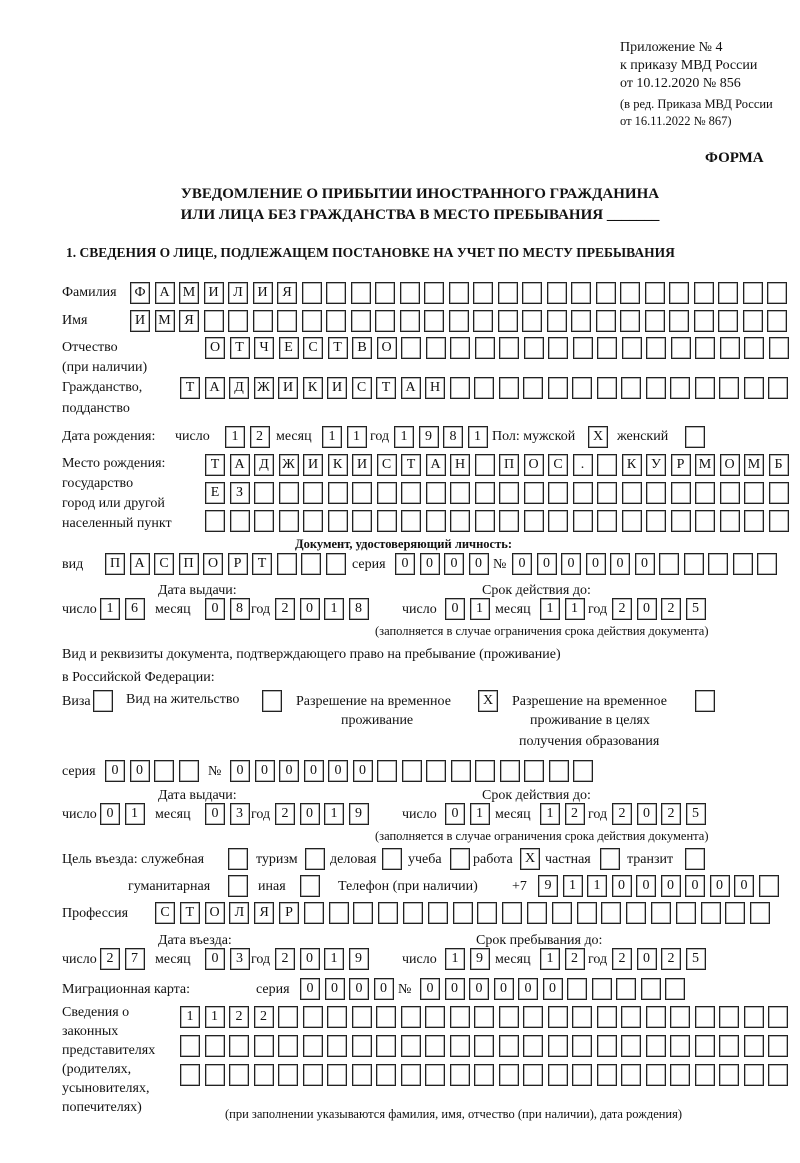 The height and width of the screenshot is (1163, 800). Describe the element at coordinates (288, 465) in the screenshot. I see `char-box: Ж` at that location.